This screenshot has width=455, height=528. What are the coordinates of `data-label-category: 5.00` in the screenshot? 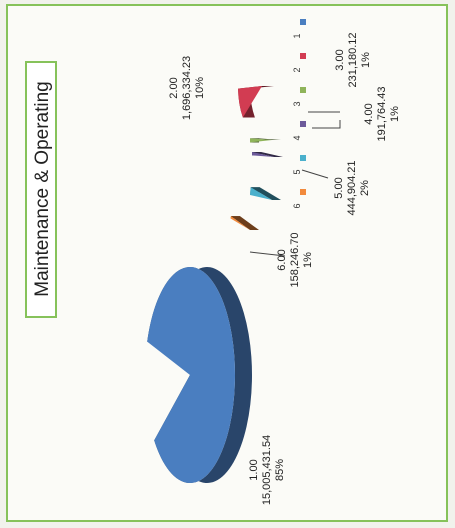 It's located at (339, 187).